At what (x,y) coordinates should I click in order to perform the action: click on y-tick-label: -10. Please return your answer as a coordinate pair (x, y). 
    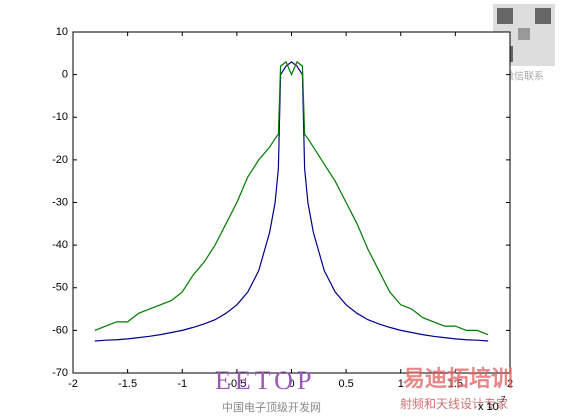
    Looking at the image, I should click on (60, 117).